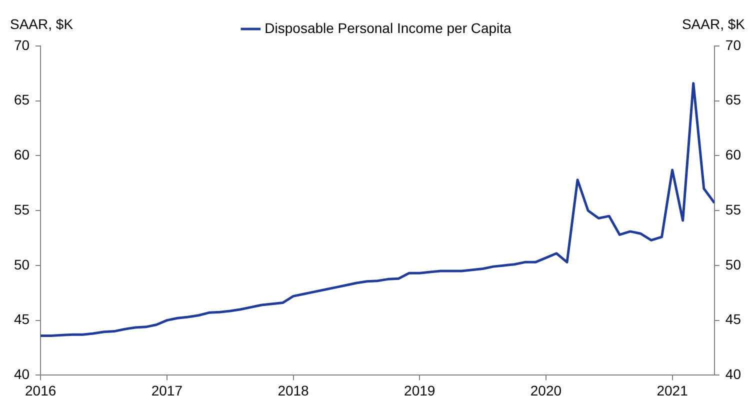 The image size is (755, 411). I want to click on x-tick-label: 2018, so click(294, 390).